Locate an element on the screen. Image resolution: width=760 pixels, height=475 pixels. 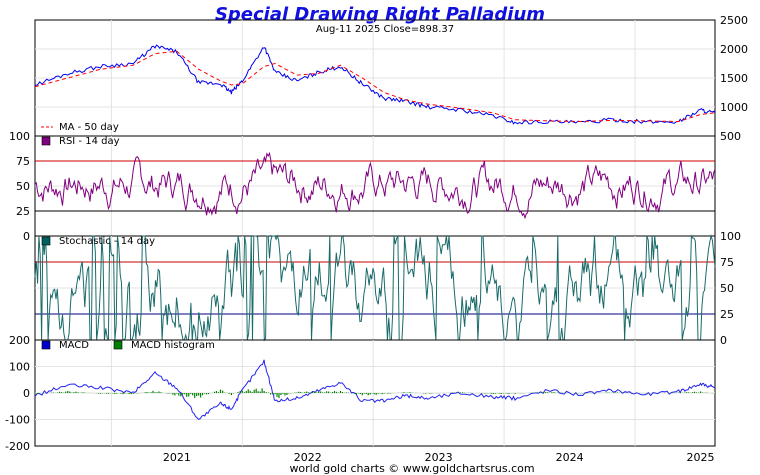
y-tick-label: 200 is located at coordinates (19, 340).